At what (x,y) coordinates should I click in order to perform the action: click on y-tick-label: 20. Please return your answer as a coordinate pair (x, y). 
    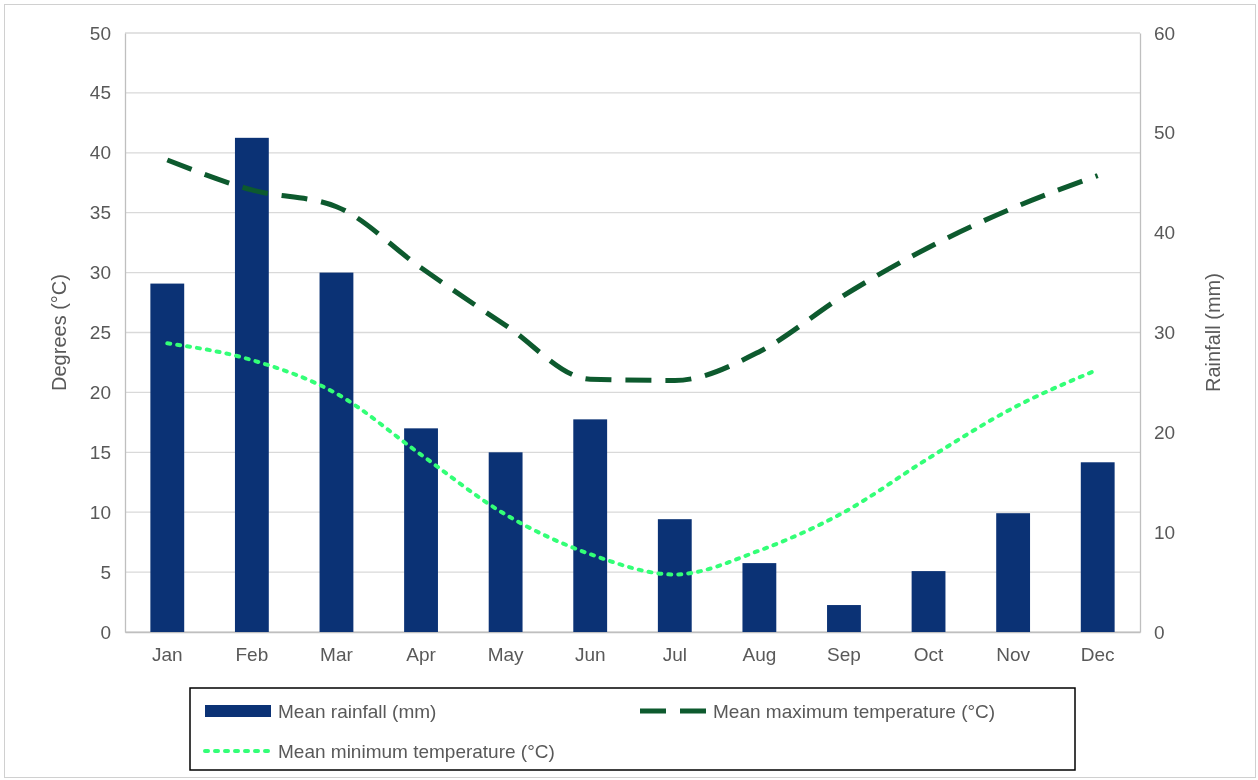
    Looking at the image, I should click on (100, 392).